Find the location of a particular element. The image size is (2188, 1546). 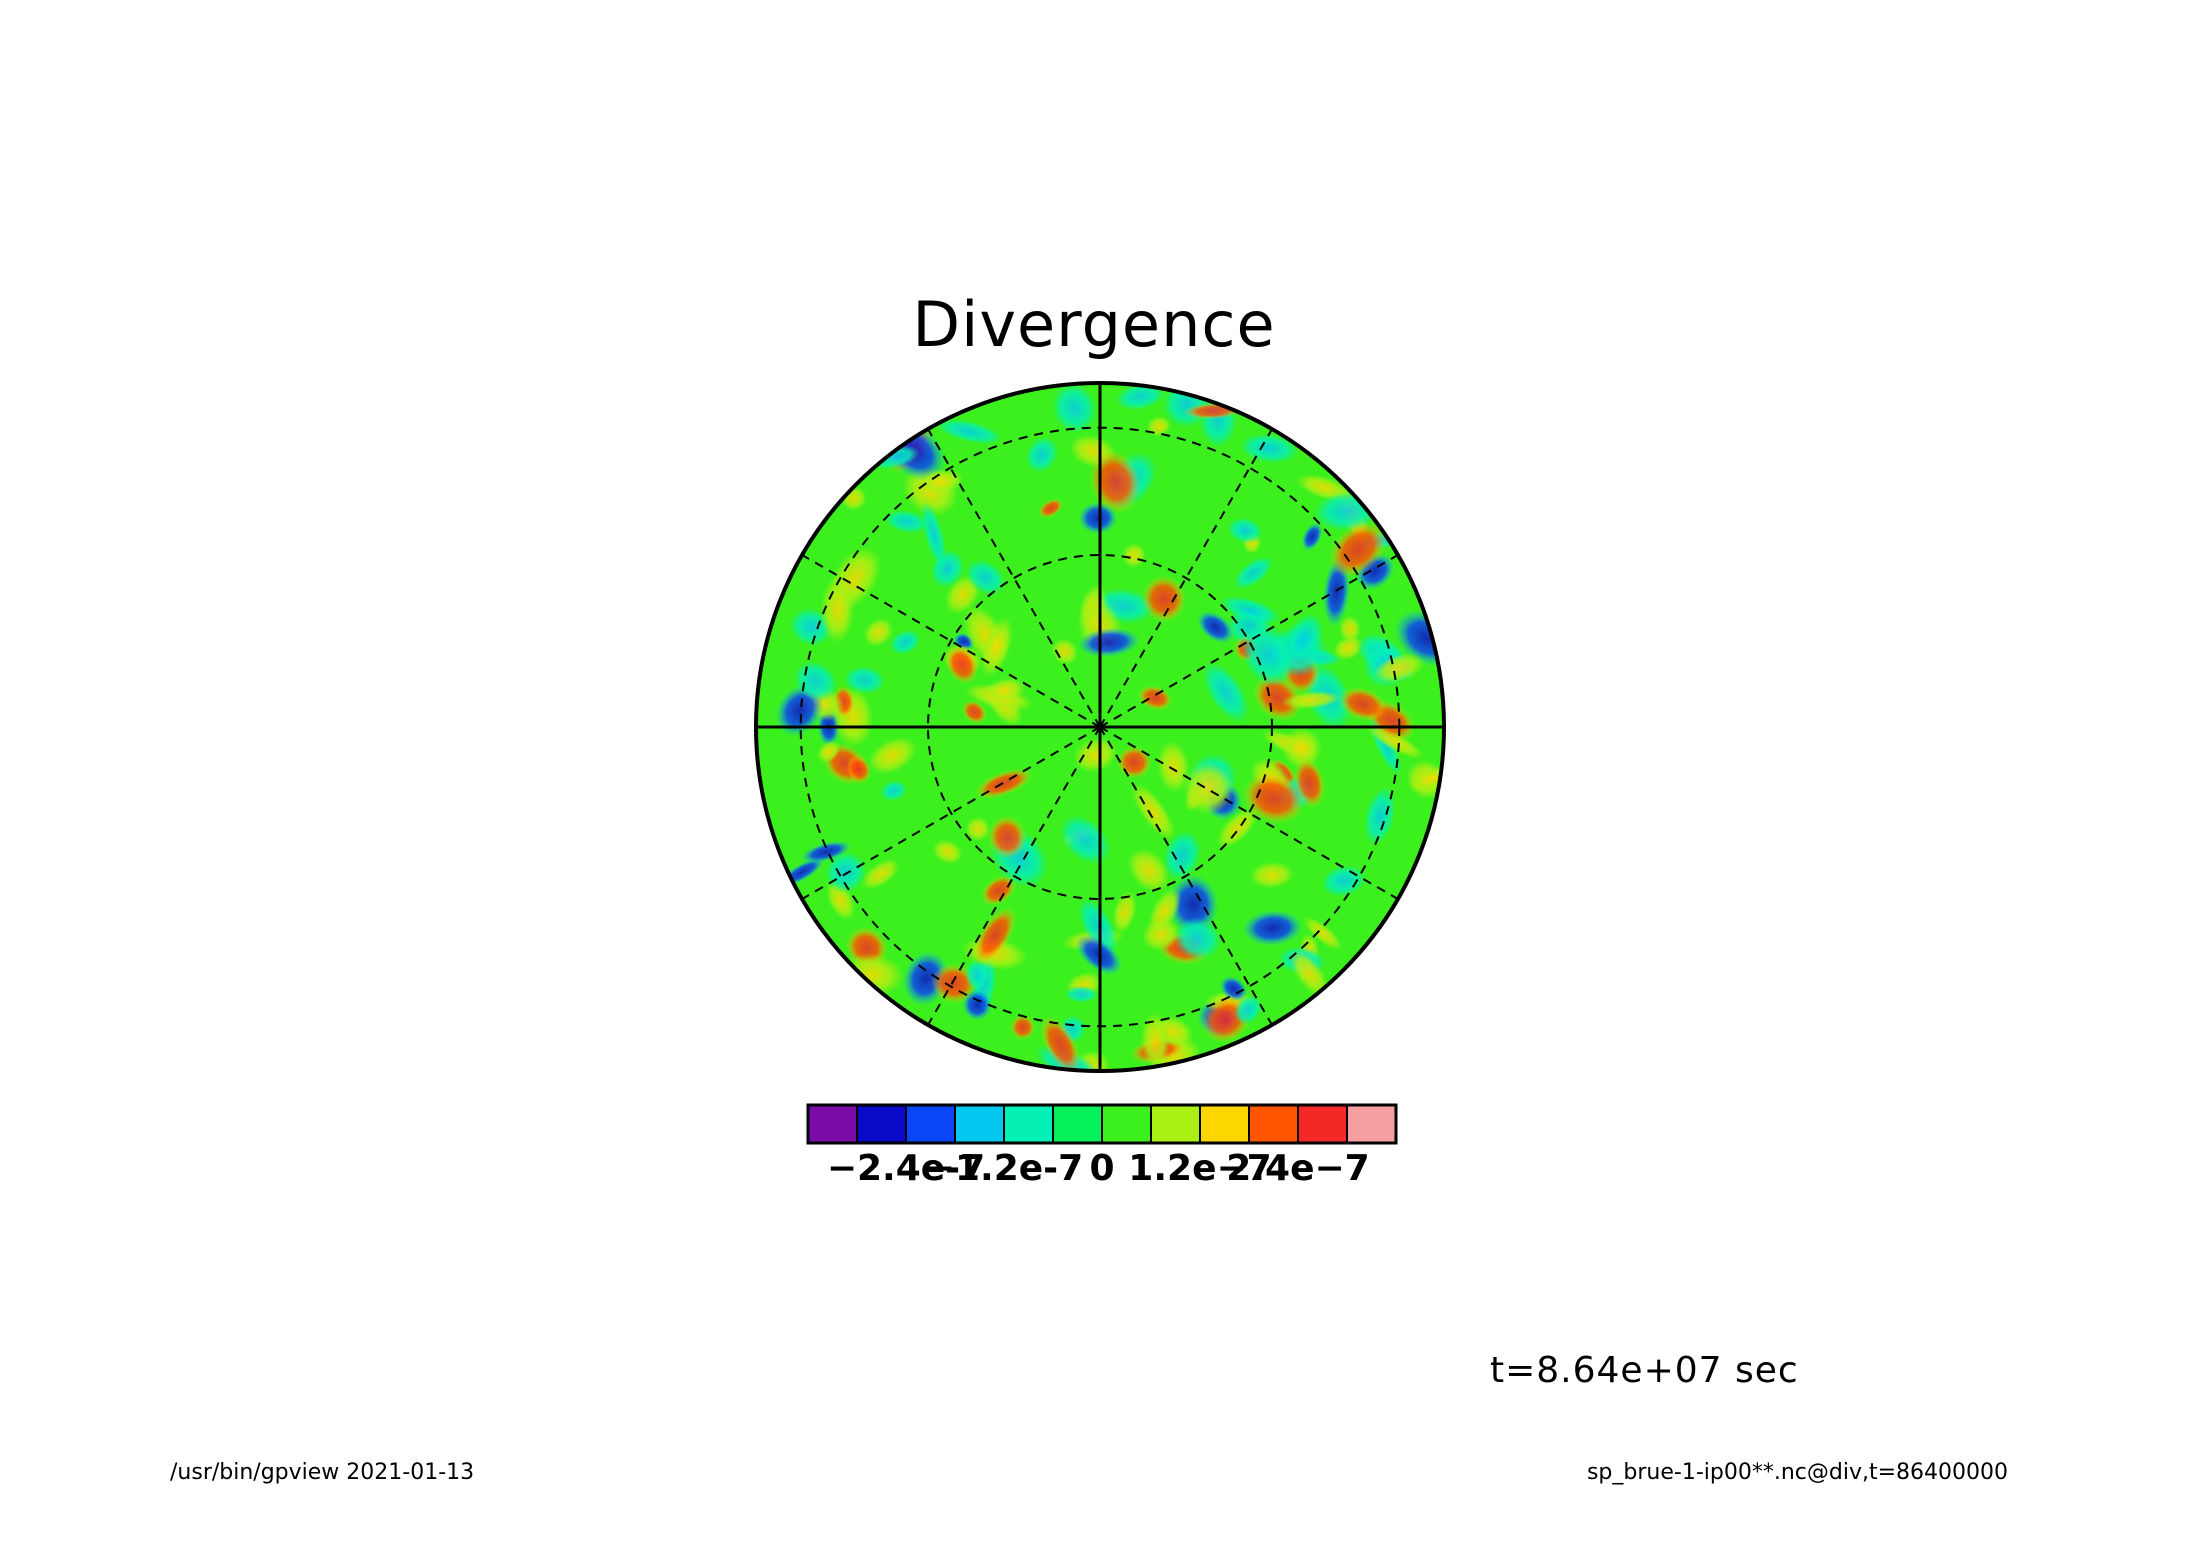

footer-program-date: /usr/bin/gpview 2021-01-13 is located at coordinates (322, 1472).